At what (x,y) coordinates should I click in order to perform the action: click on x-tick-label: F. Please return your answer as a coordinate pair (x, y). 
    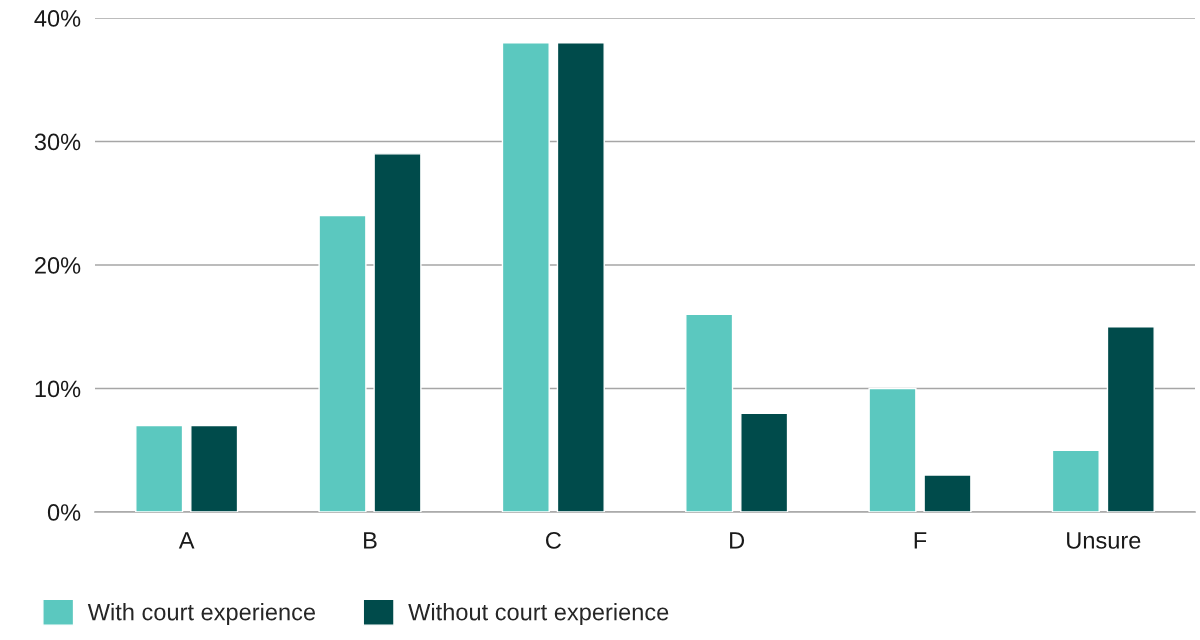
    Looking at the image, I should click on (920, 540).